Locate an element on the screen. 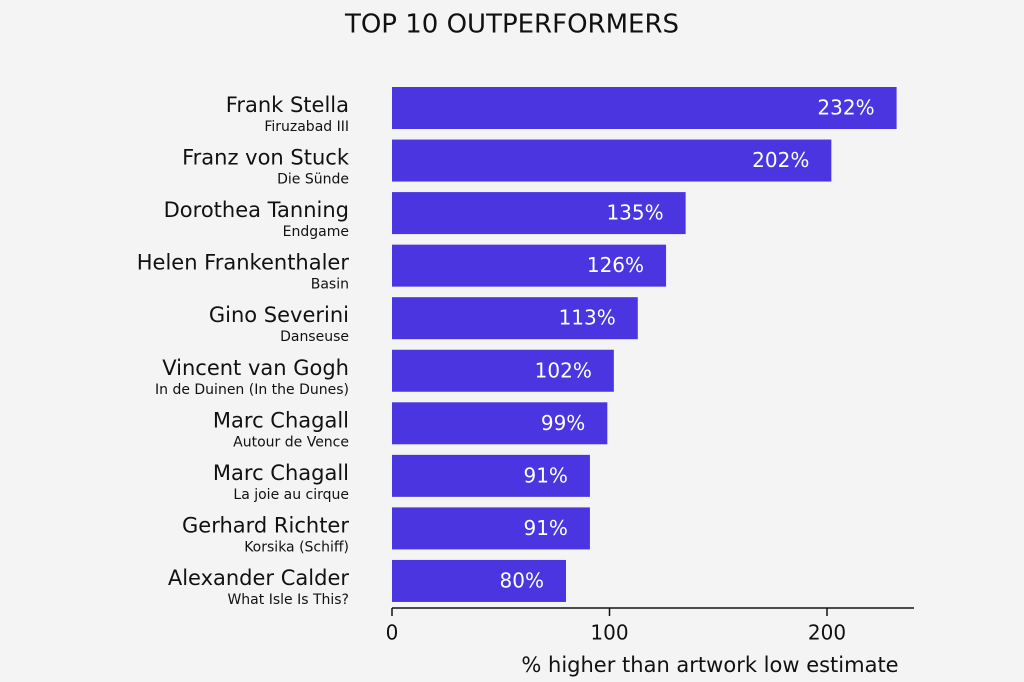 The width and height of the screenshot is (1024, 682). value-label: 202% is located at coordinates (780, 160).